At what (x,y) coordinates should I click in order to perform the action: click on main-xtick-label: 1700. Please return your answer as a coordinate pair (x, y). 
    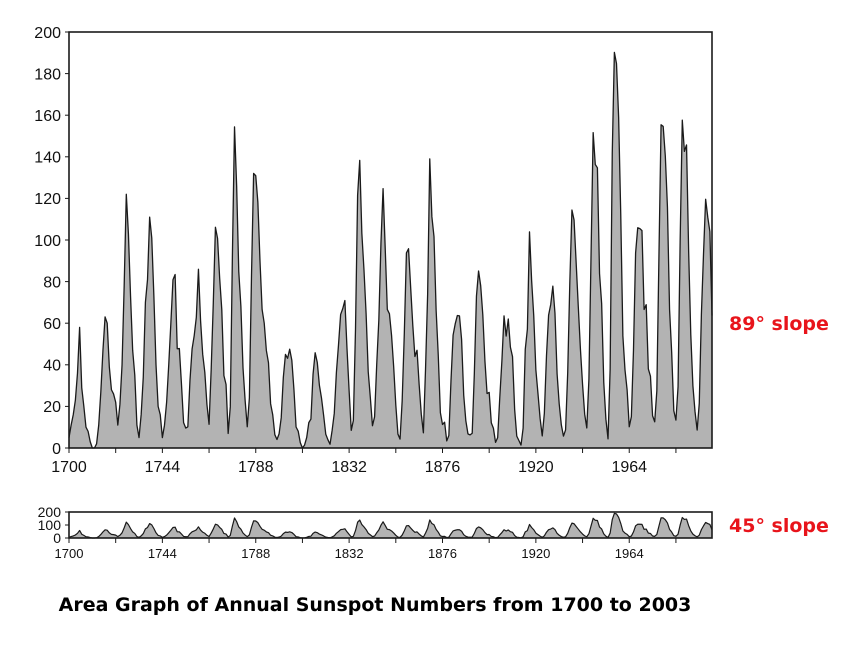
    Looking at the image, I should click on (69, 467).